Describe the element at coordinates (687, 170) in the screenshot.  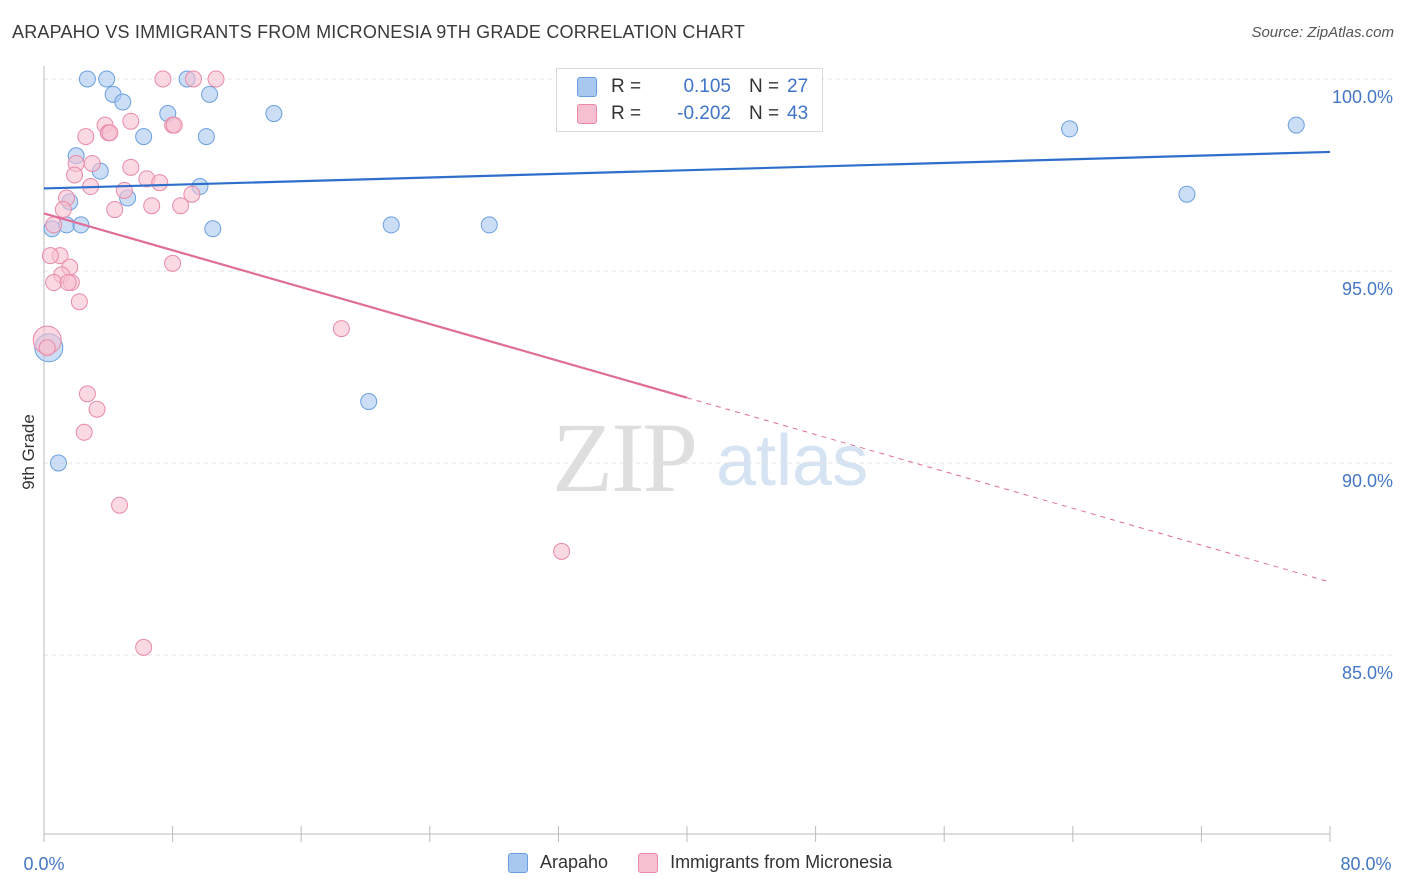
I see `arapaho-trend-line` at that location.